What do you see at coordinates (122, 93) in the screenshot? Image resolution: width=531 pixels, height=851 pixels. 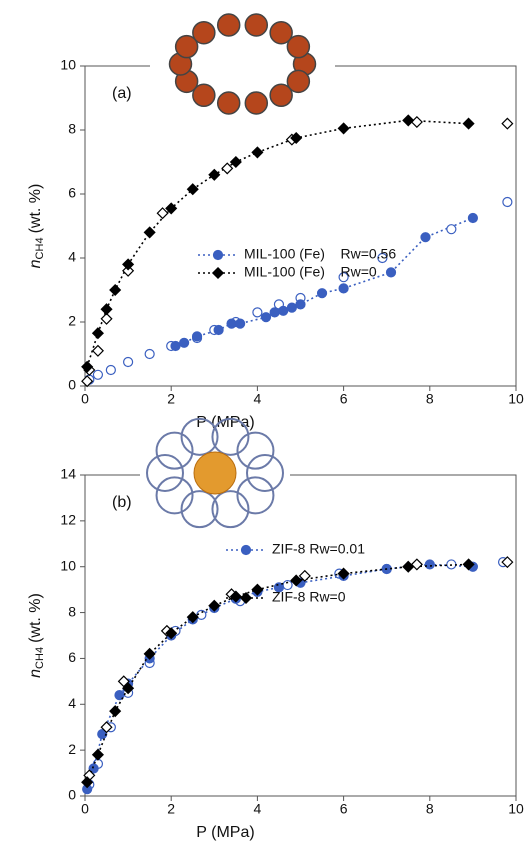 I see `panel-label: (a)` at bounding box center [122, 93].